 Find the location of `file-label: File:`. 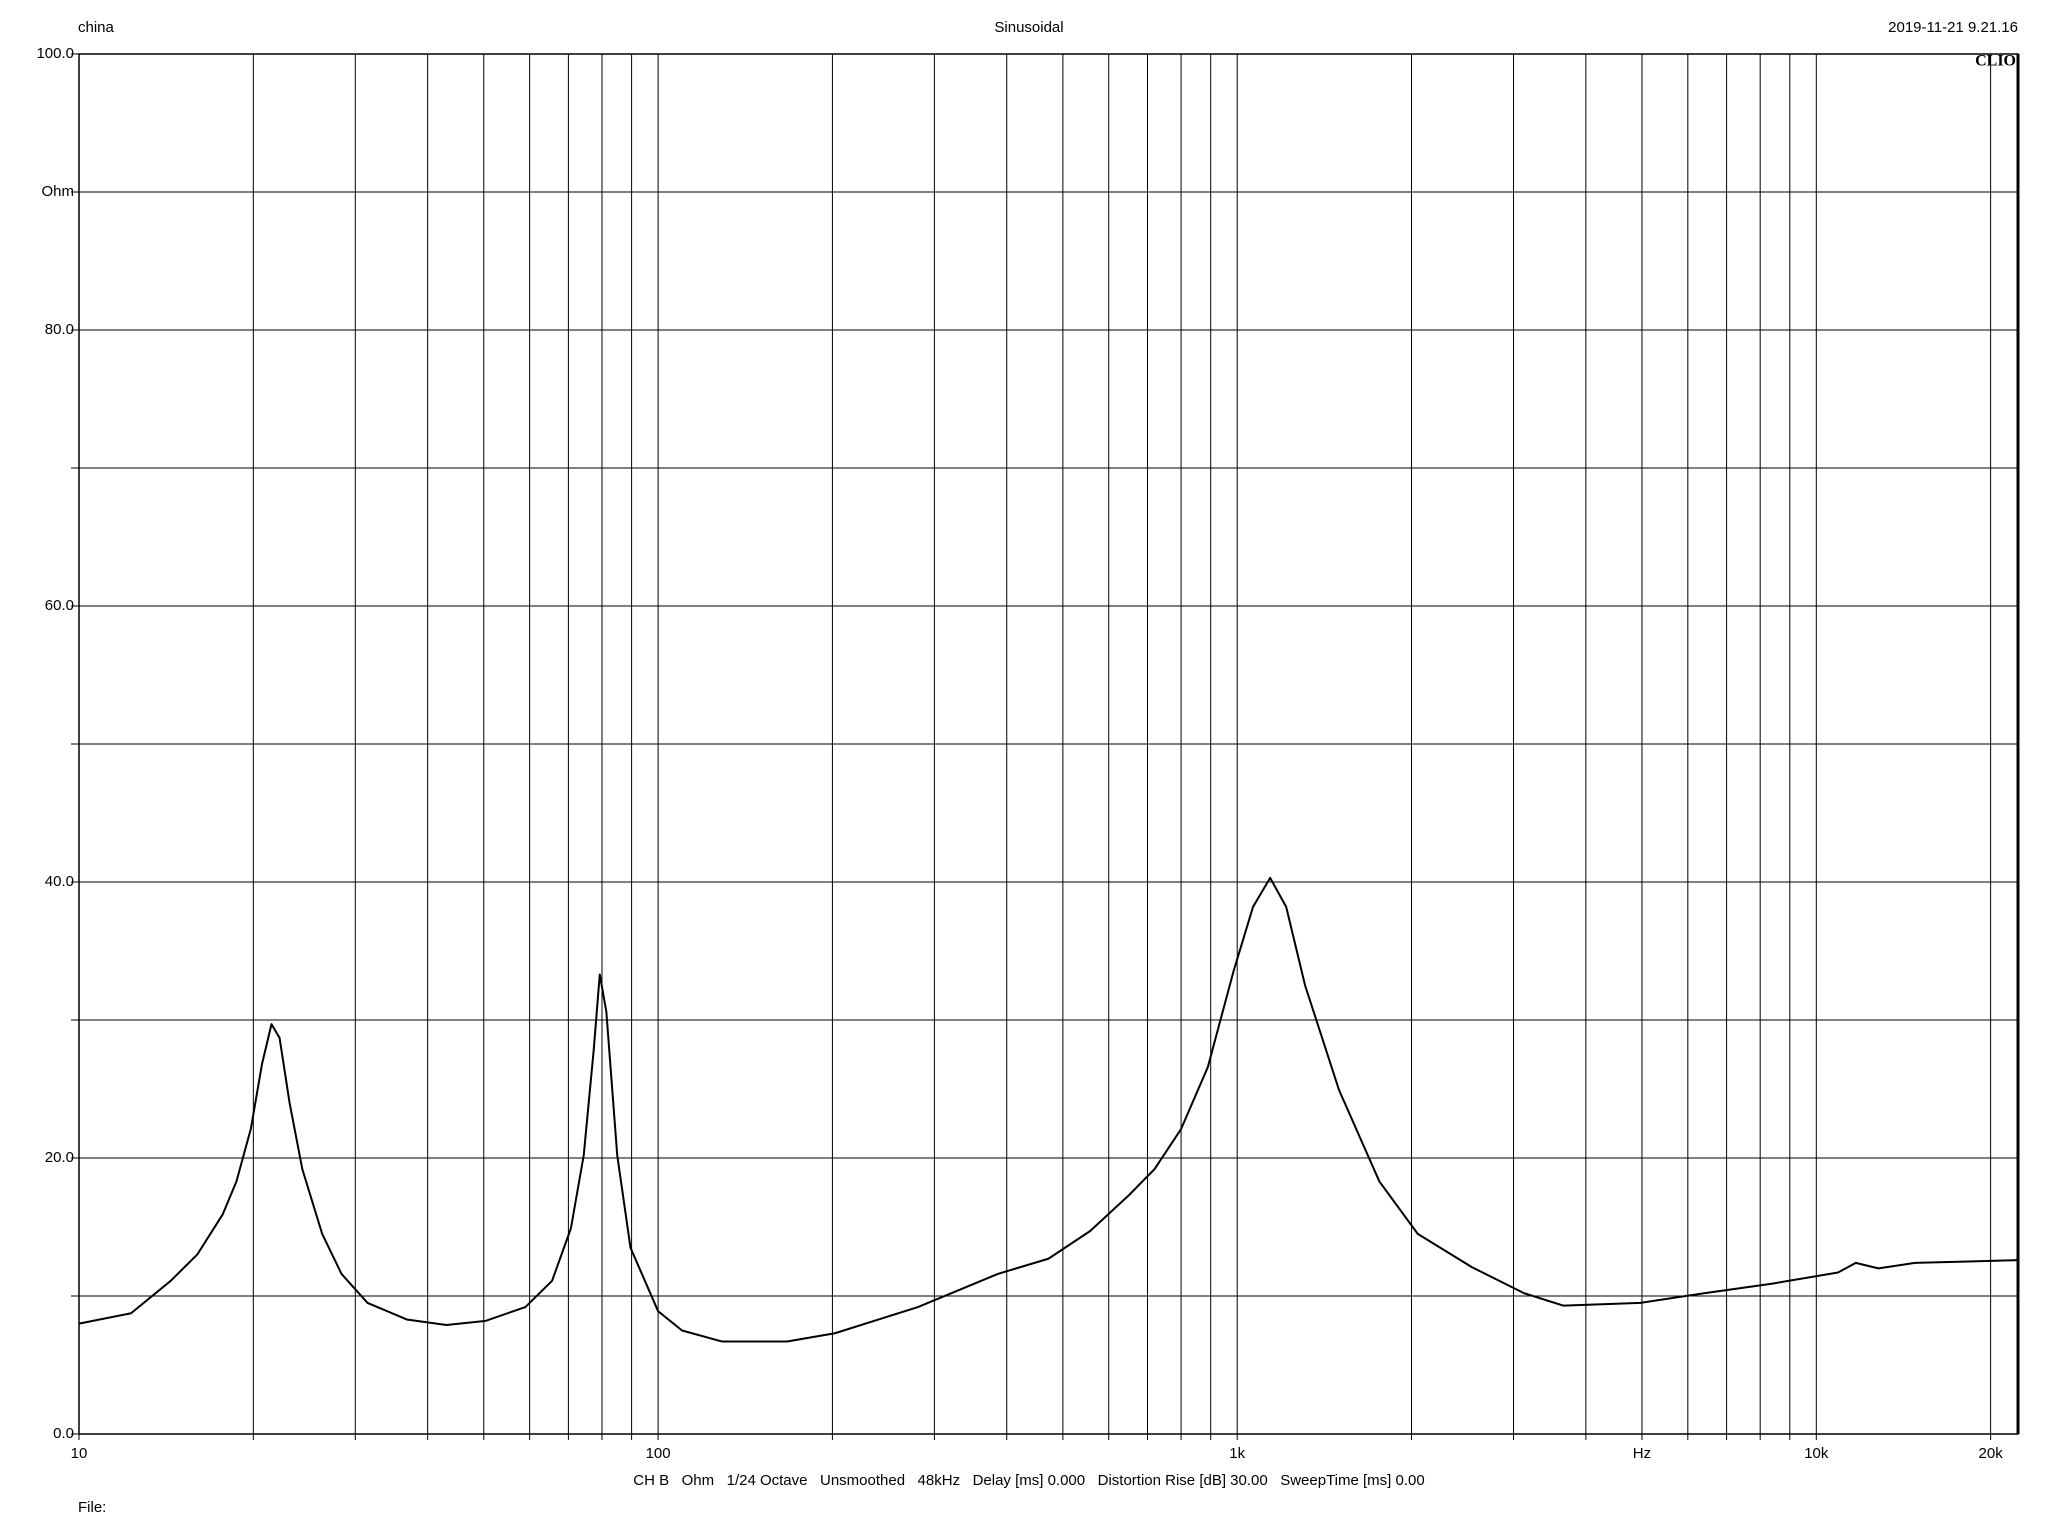

file-label: File: is located at coordinates (92, 1507).